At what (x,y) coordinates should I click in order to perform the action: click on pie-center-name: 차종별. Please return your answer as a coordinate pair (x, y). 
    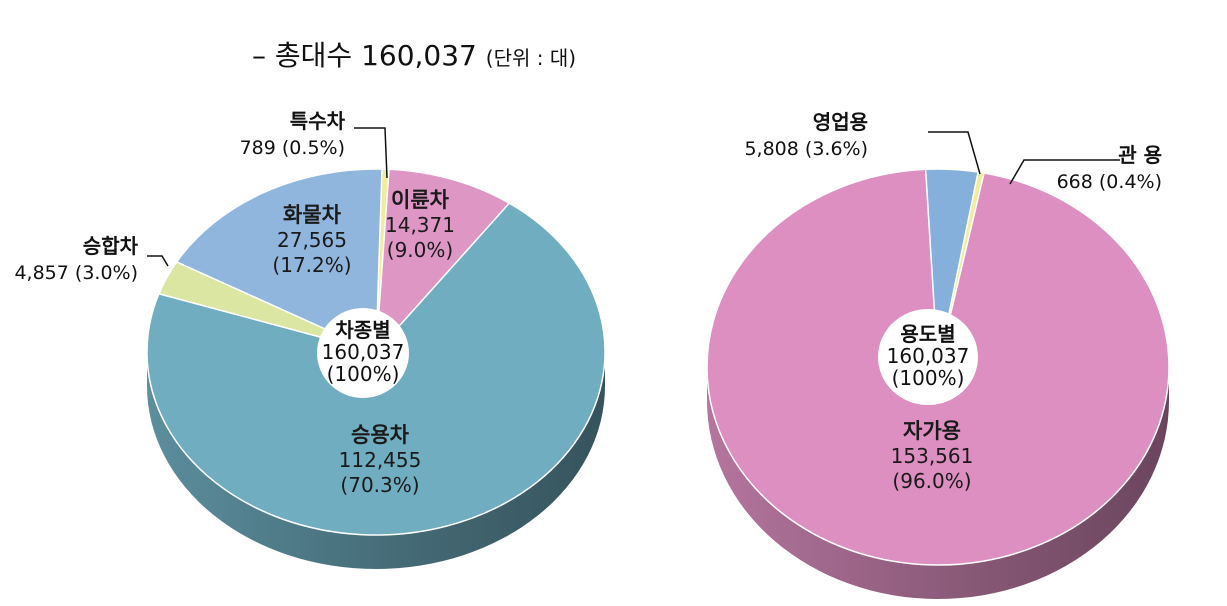
    Looking at the image, I should click on (362, 330).